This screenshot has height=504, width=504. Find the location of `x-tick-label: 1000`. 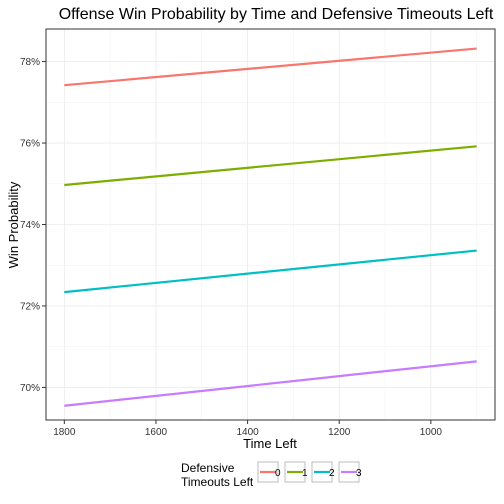

x-tick-label: 1000 is located at coordinates (431, 432).